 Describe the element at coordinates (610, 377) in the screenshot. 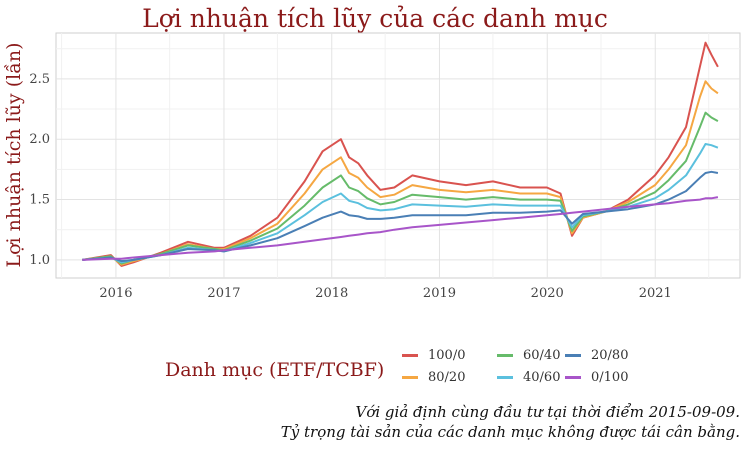

I see `legend-label: 0/100` at that location.